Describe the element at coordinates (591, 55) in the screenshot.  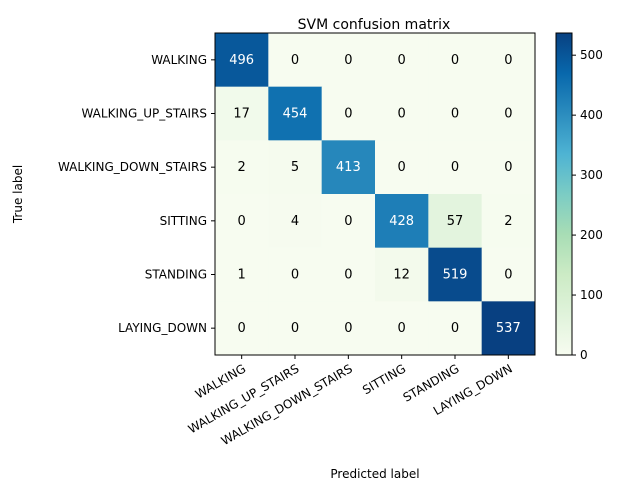
I see `colorbar-tick-label: 500` at that location.